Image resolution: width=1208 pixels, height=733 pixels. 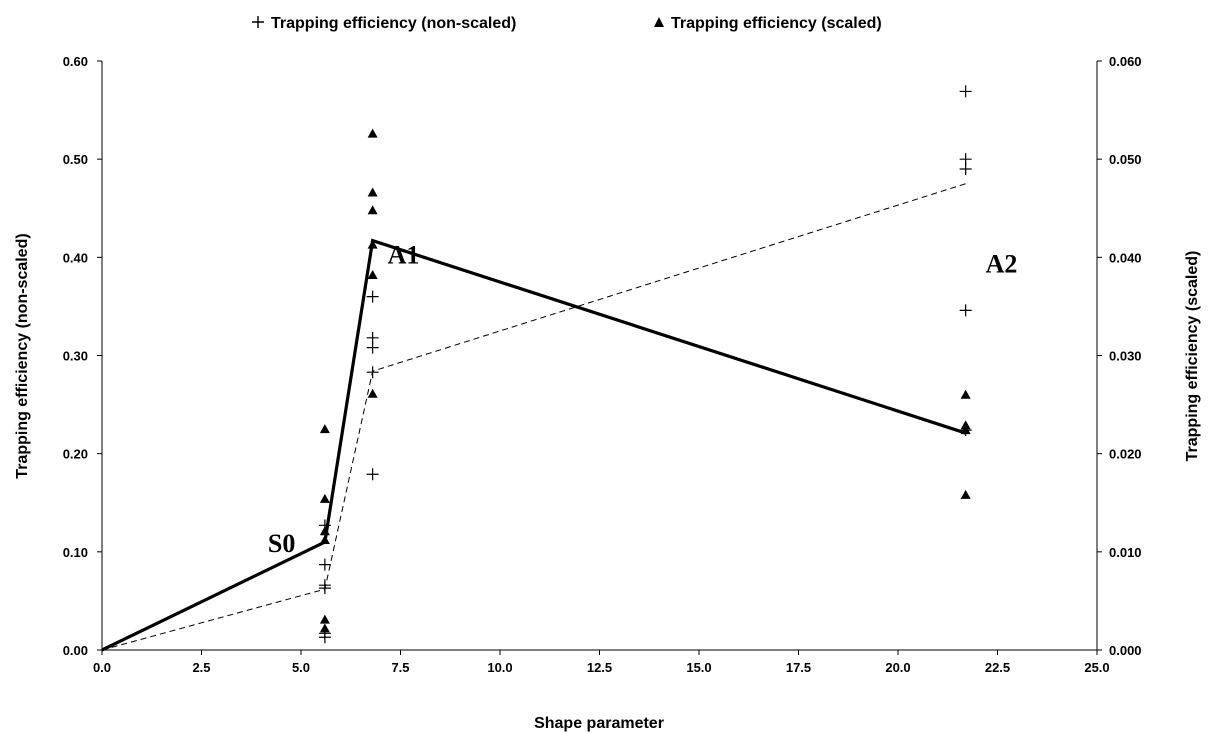 I want to click on x-tick-label: 17.5, so click(x=798, y=667).